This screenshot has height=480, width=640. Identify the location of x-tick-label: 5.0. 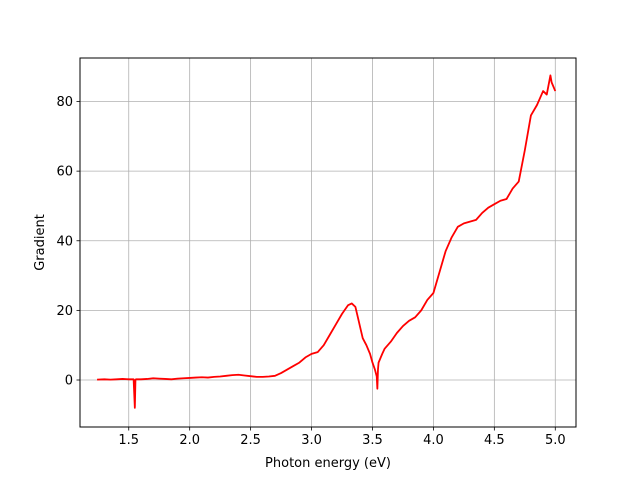
(555, 440).